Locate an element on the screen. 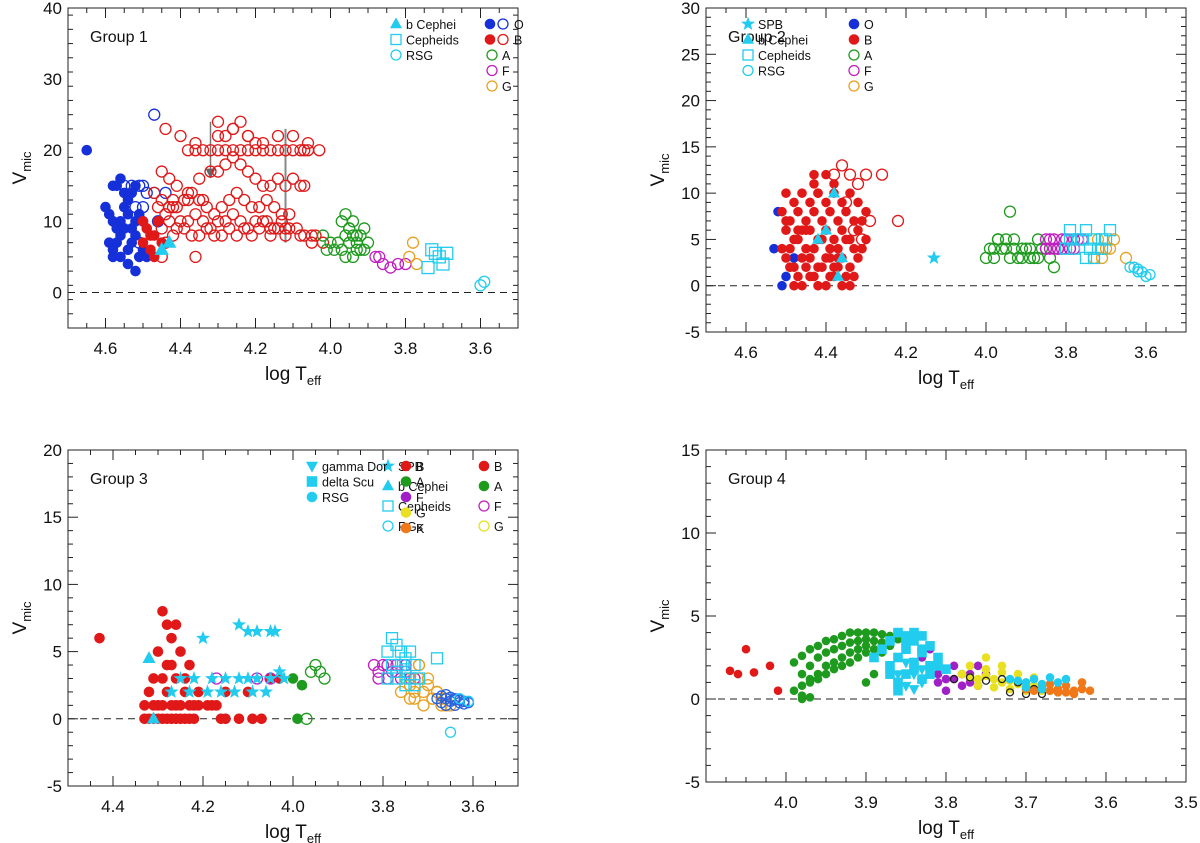  legend-marker-b is located at coordinates (406, 466).